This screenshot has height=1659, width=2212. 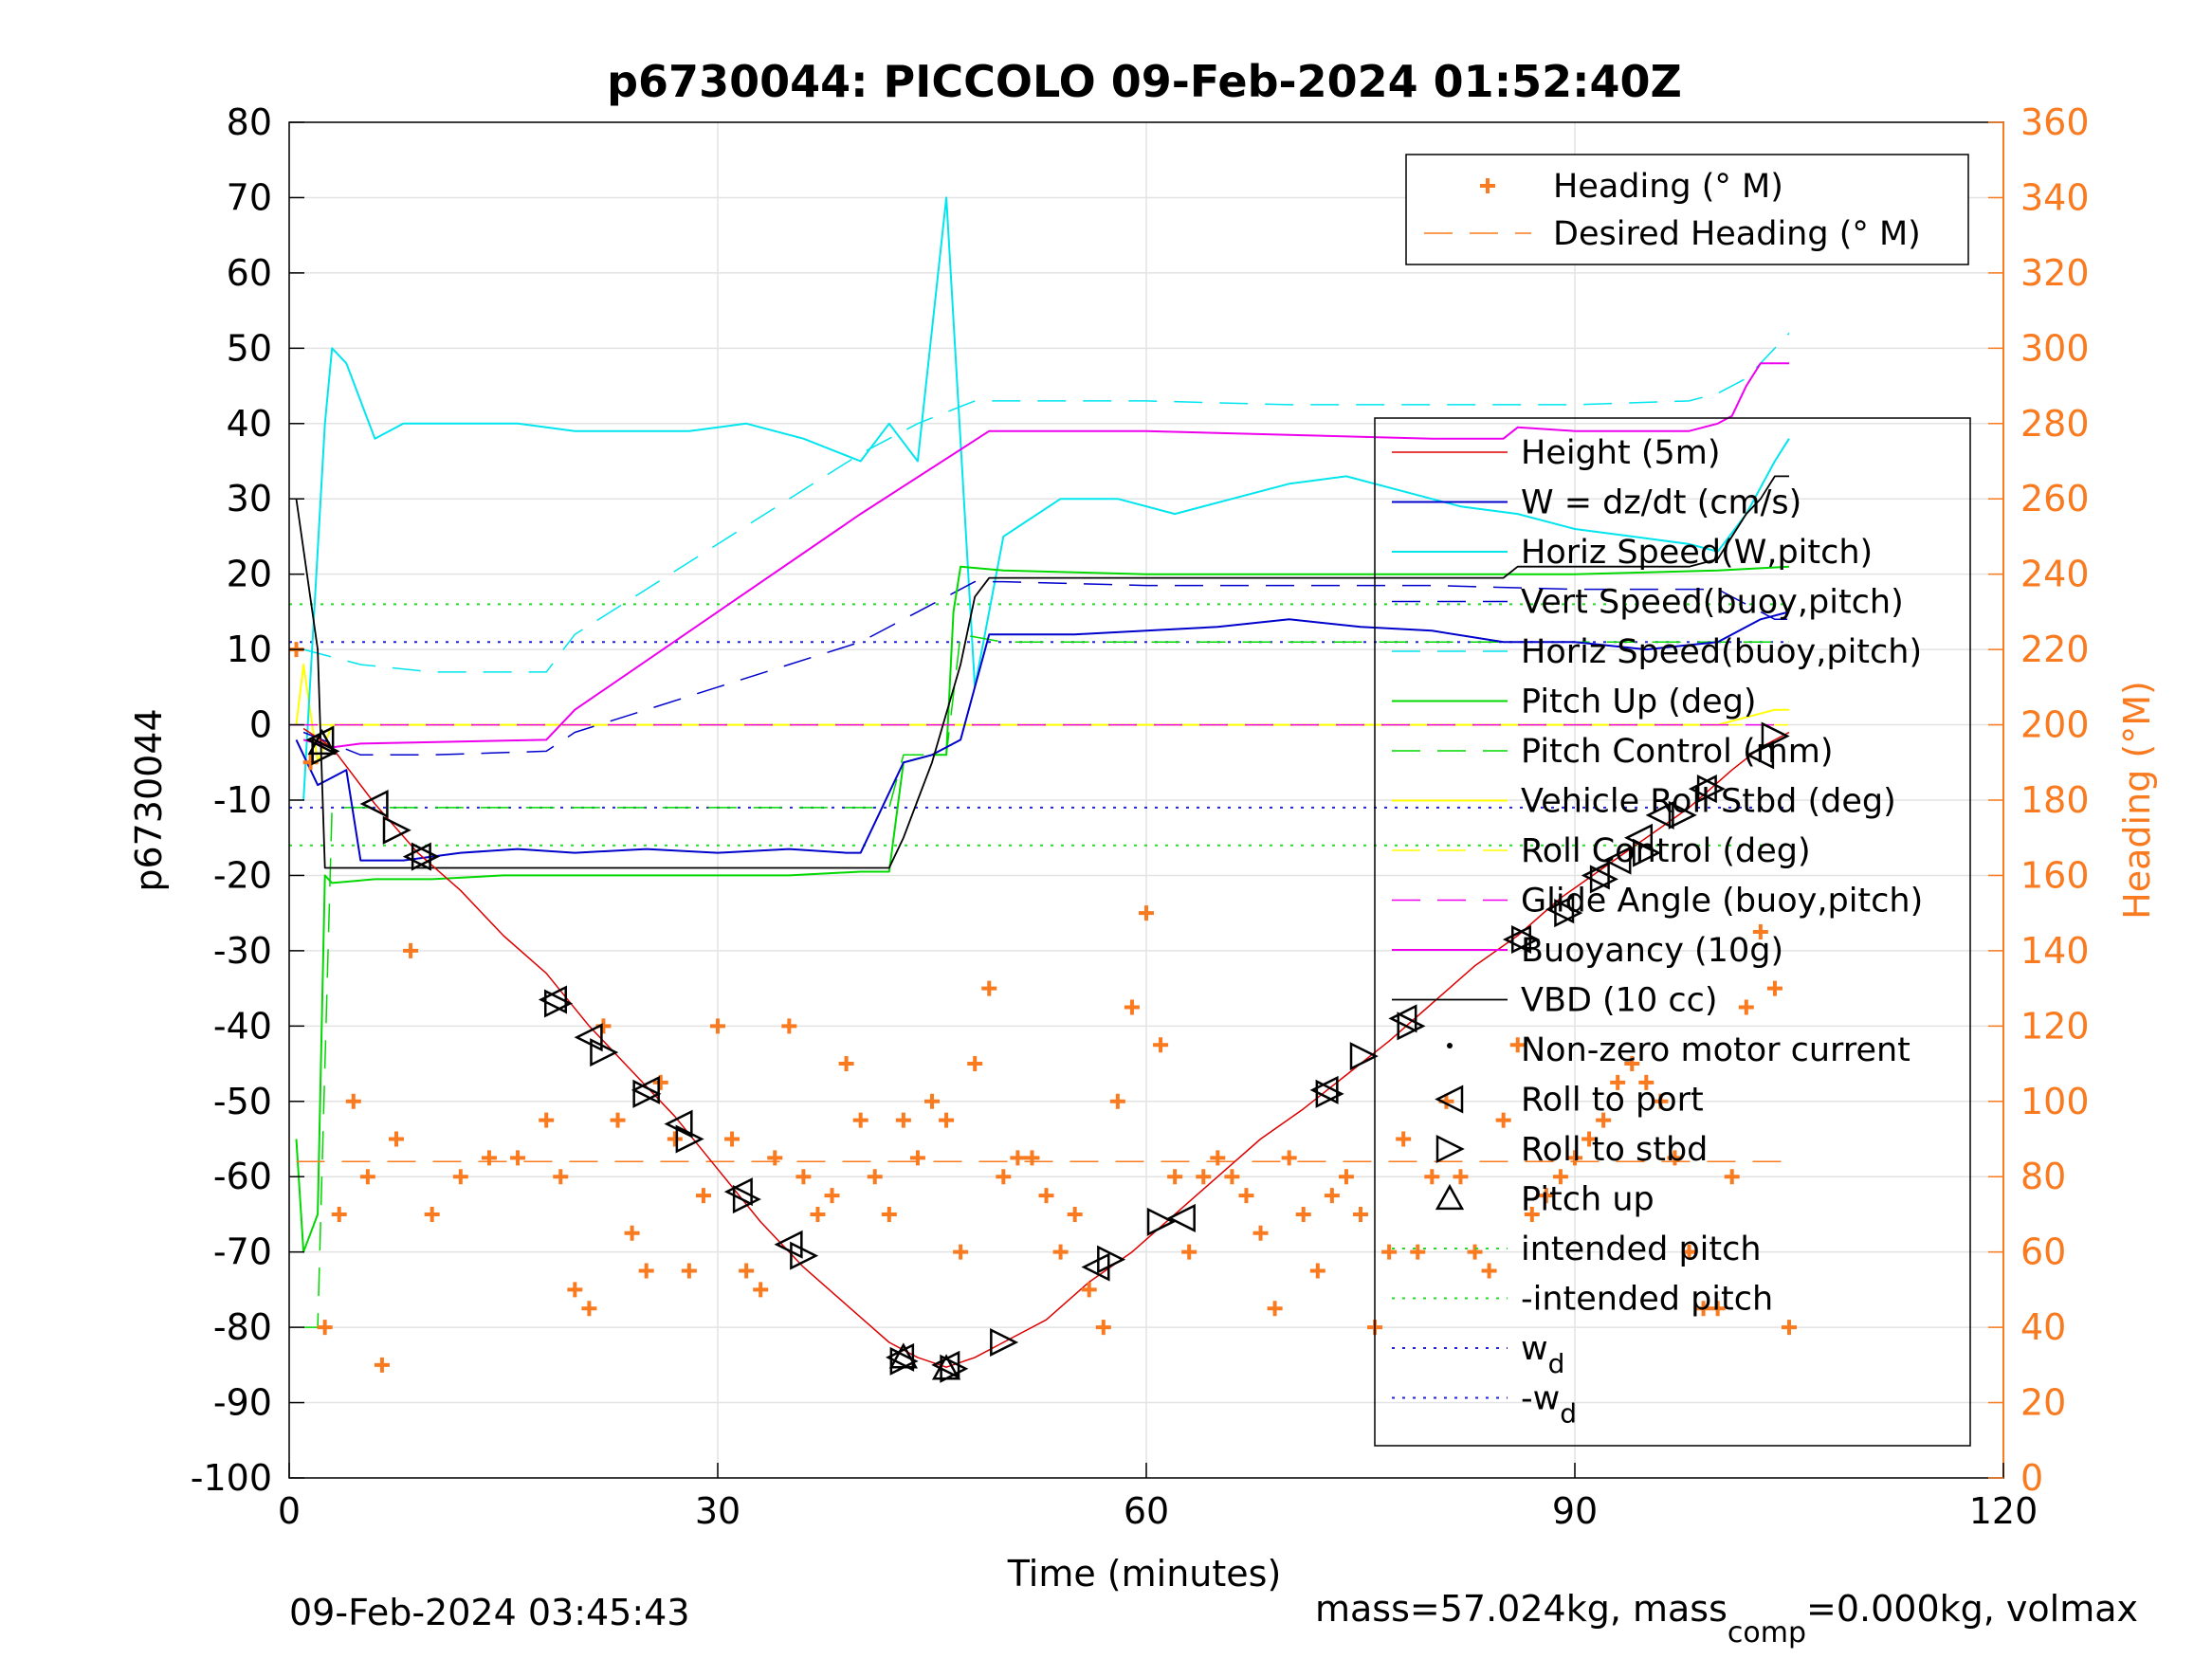 I want to click on pitch-up-marker, so click(x=322, y=742).